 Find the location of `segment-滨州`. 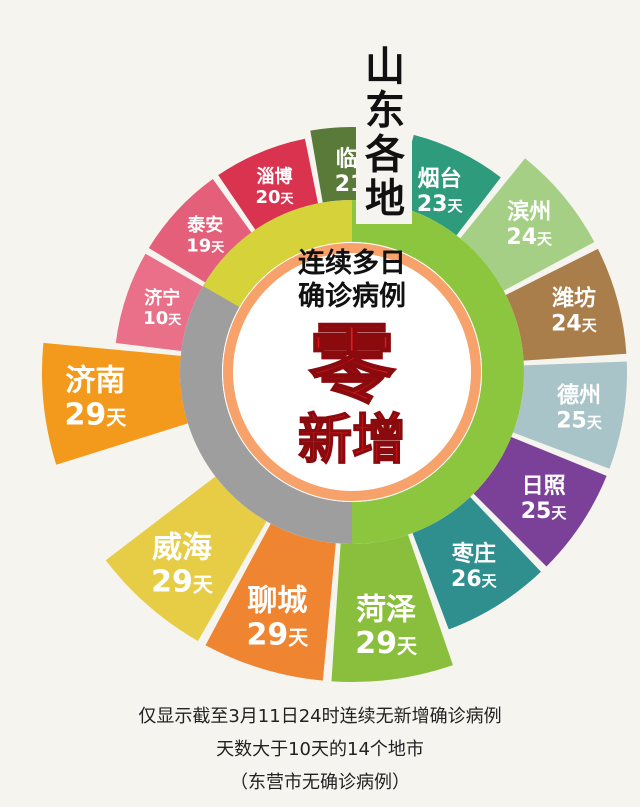

segment-滨州 is located at coordinates (527, 224).